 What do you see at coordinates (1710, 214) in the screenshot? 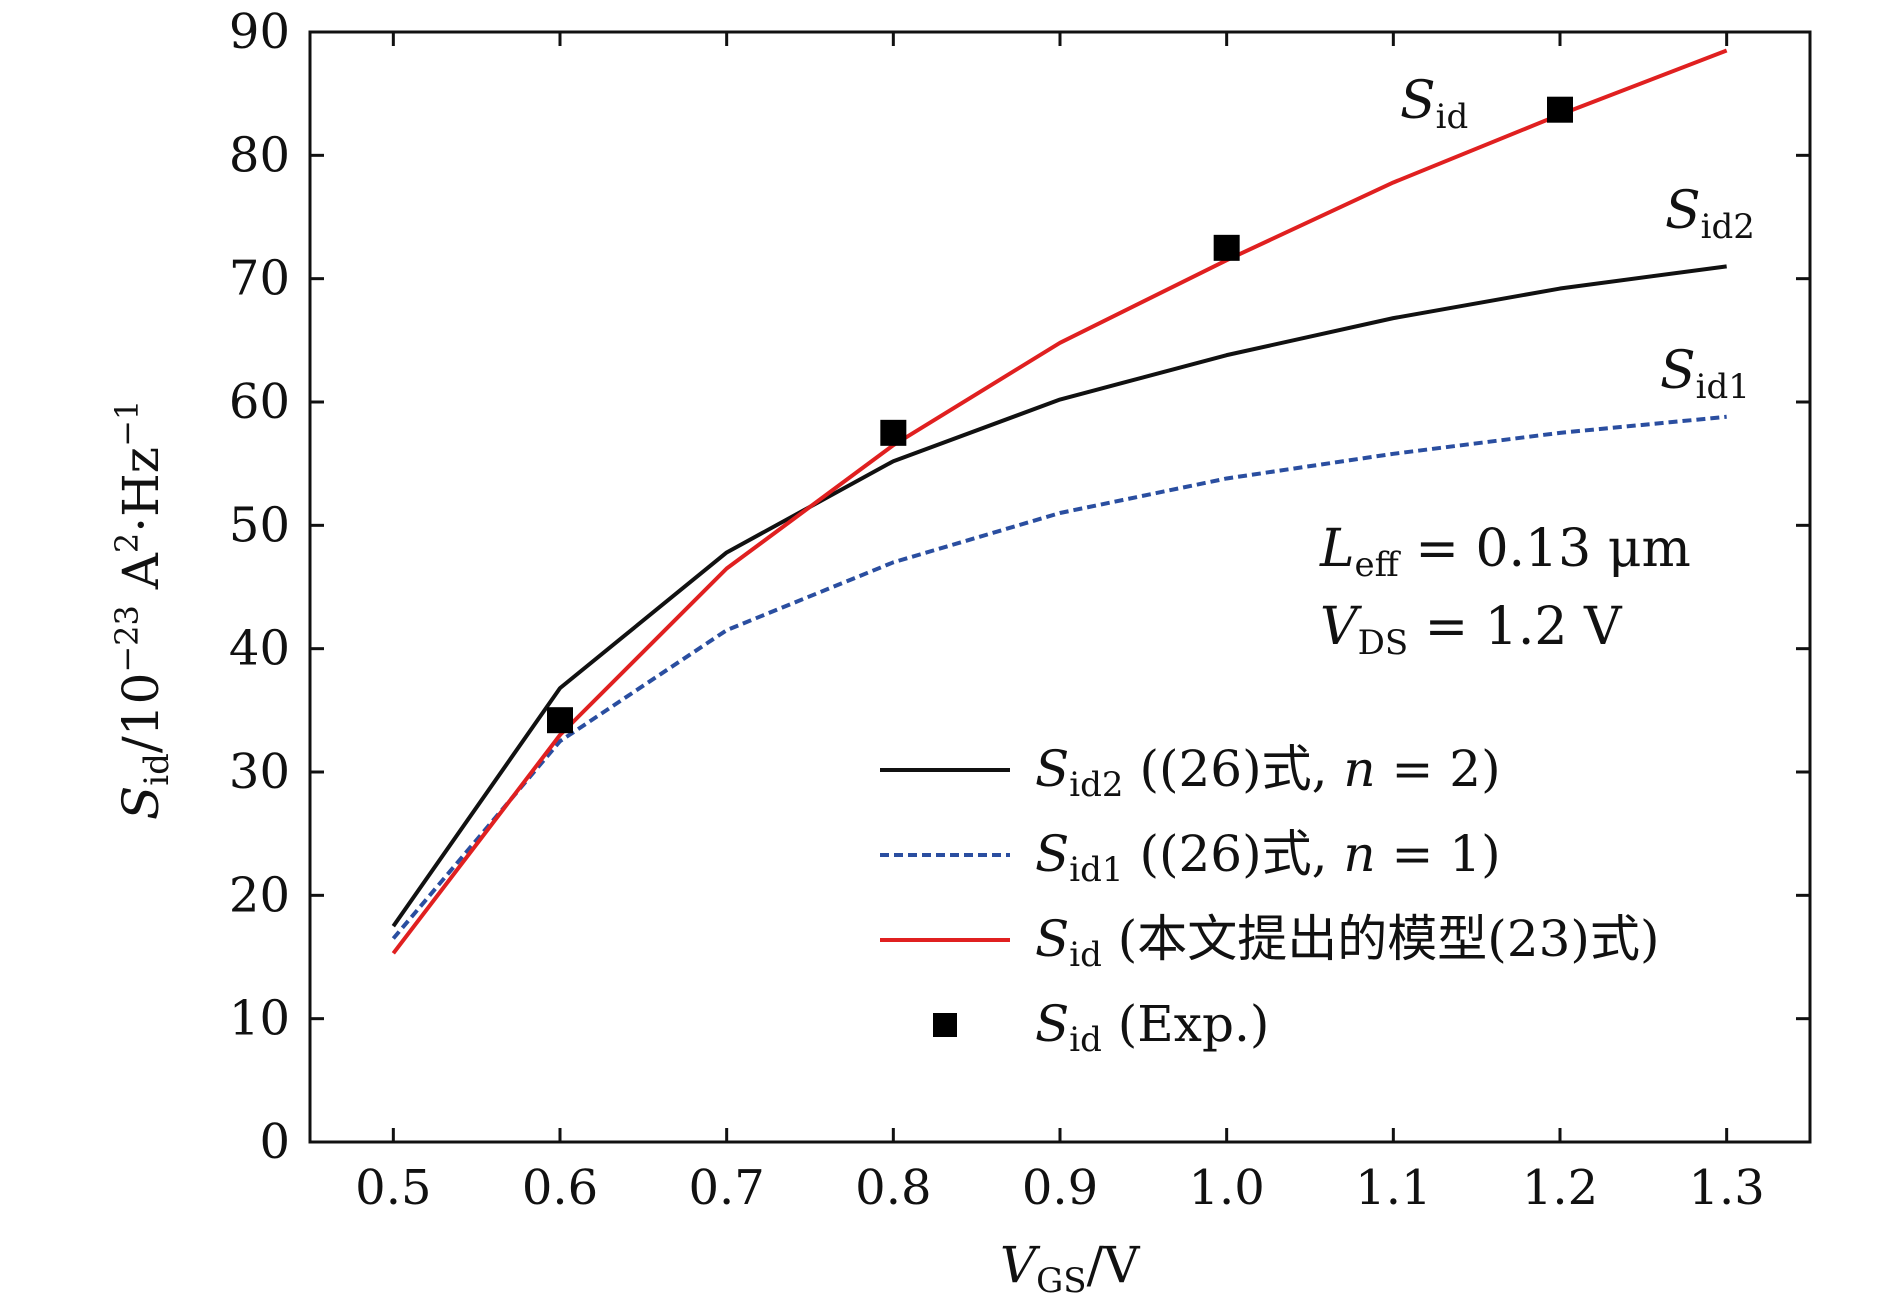
I see `curve-label-sid2: Sid2` at bounding box center [1710, 214].